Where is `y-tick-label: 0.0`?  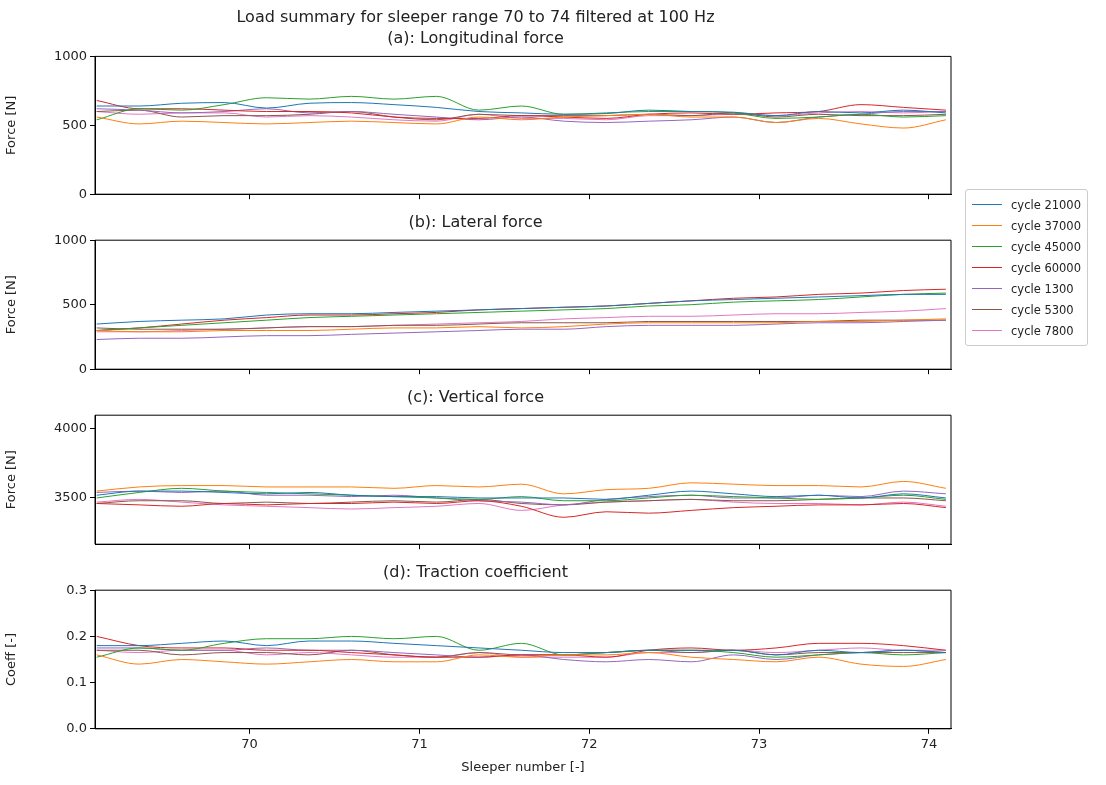 y-tick-label: 0.0 is located at coordinates (76, 728).